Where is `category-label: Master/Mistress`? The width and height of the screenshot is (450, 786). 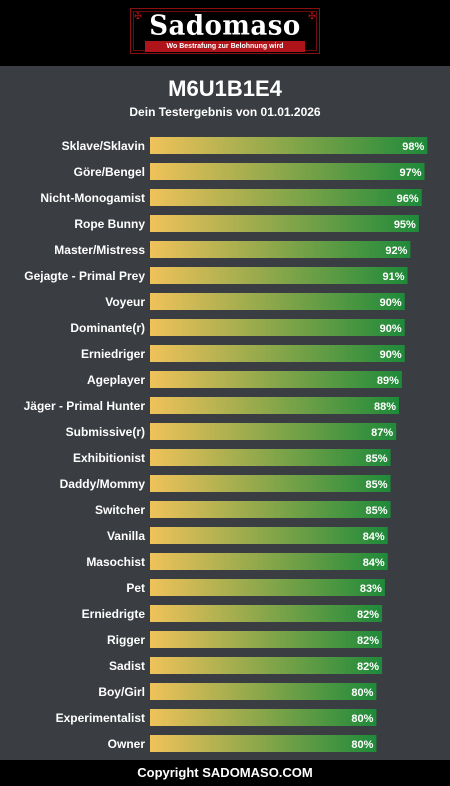
category-label: Master/Mistress is located at coordinates (99, 250).